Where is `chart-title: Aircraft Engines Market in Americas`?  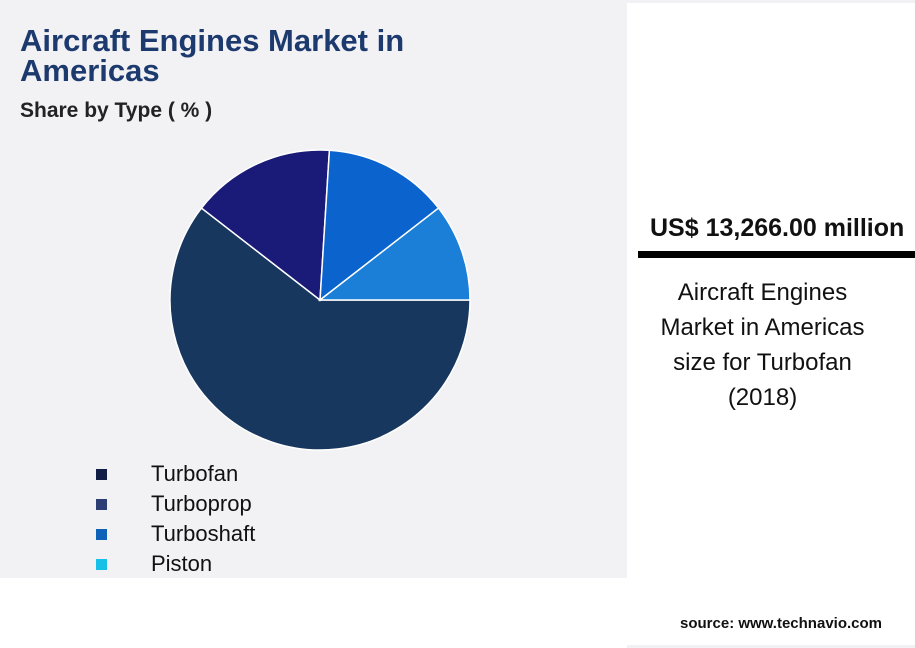
chart-title: Aircraft Engines Market in Americas is located at coordinates (212, 55).